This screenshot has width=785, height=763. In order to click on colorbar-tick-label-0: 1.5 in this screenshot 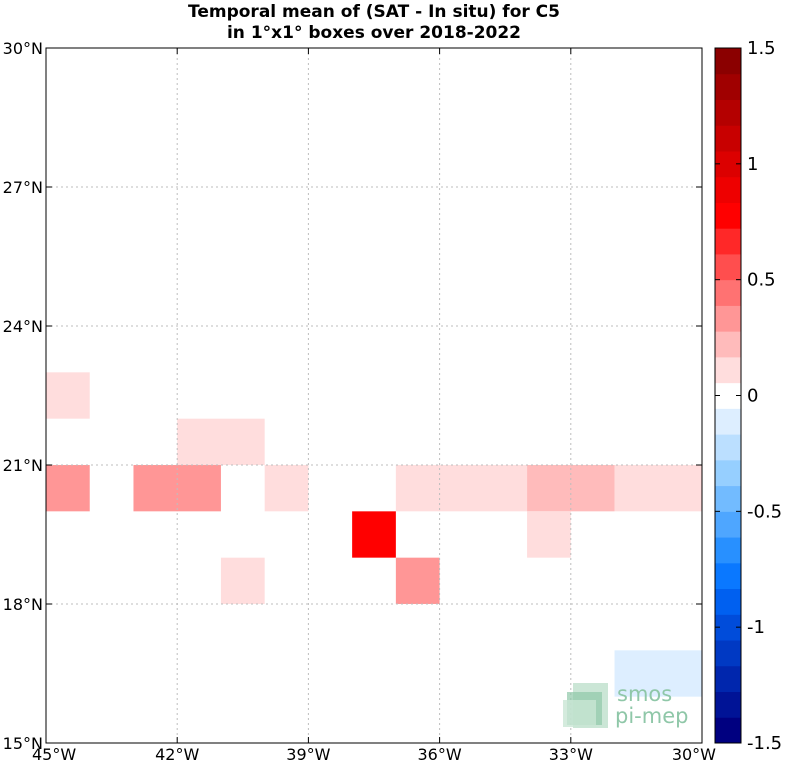, I will do `click(761, 48)`.